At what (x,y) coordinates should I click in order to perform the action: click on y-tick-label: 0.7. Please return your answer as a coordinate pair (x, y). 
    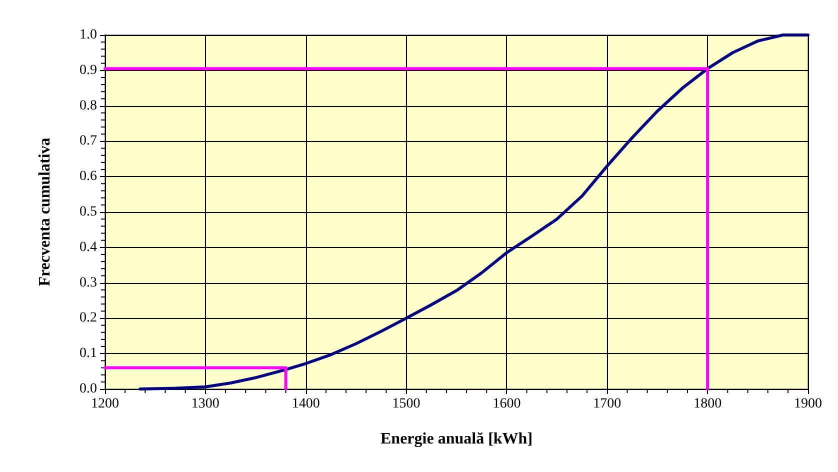
    Looking at the image, I should click on (88, 141).